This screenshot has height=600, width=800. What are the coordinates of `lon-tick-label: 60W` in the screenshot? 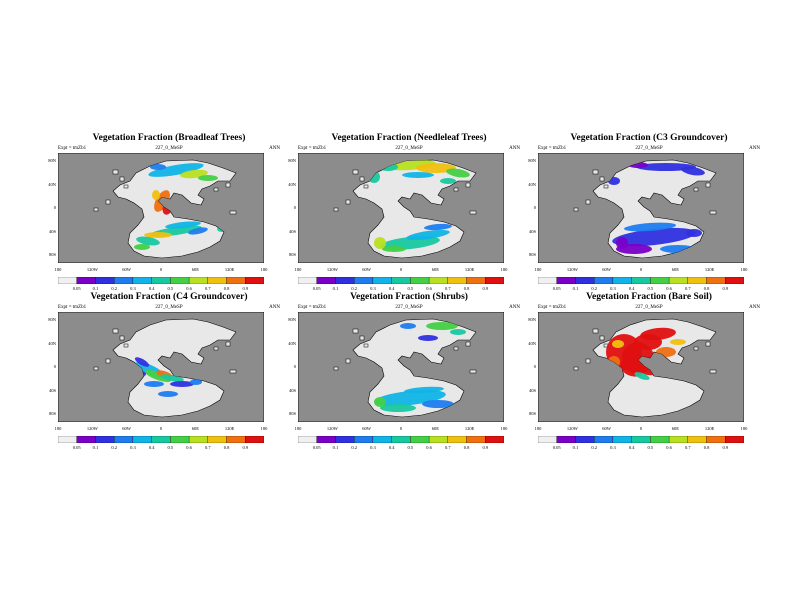 It's located at (127, 269).